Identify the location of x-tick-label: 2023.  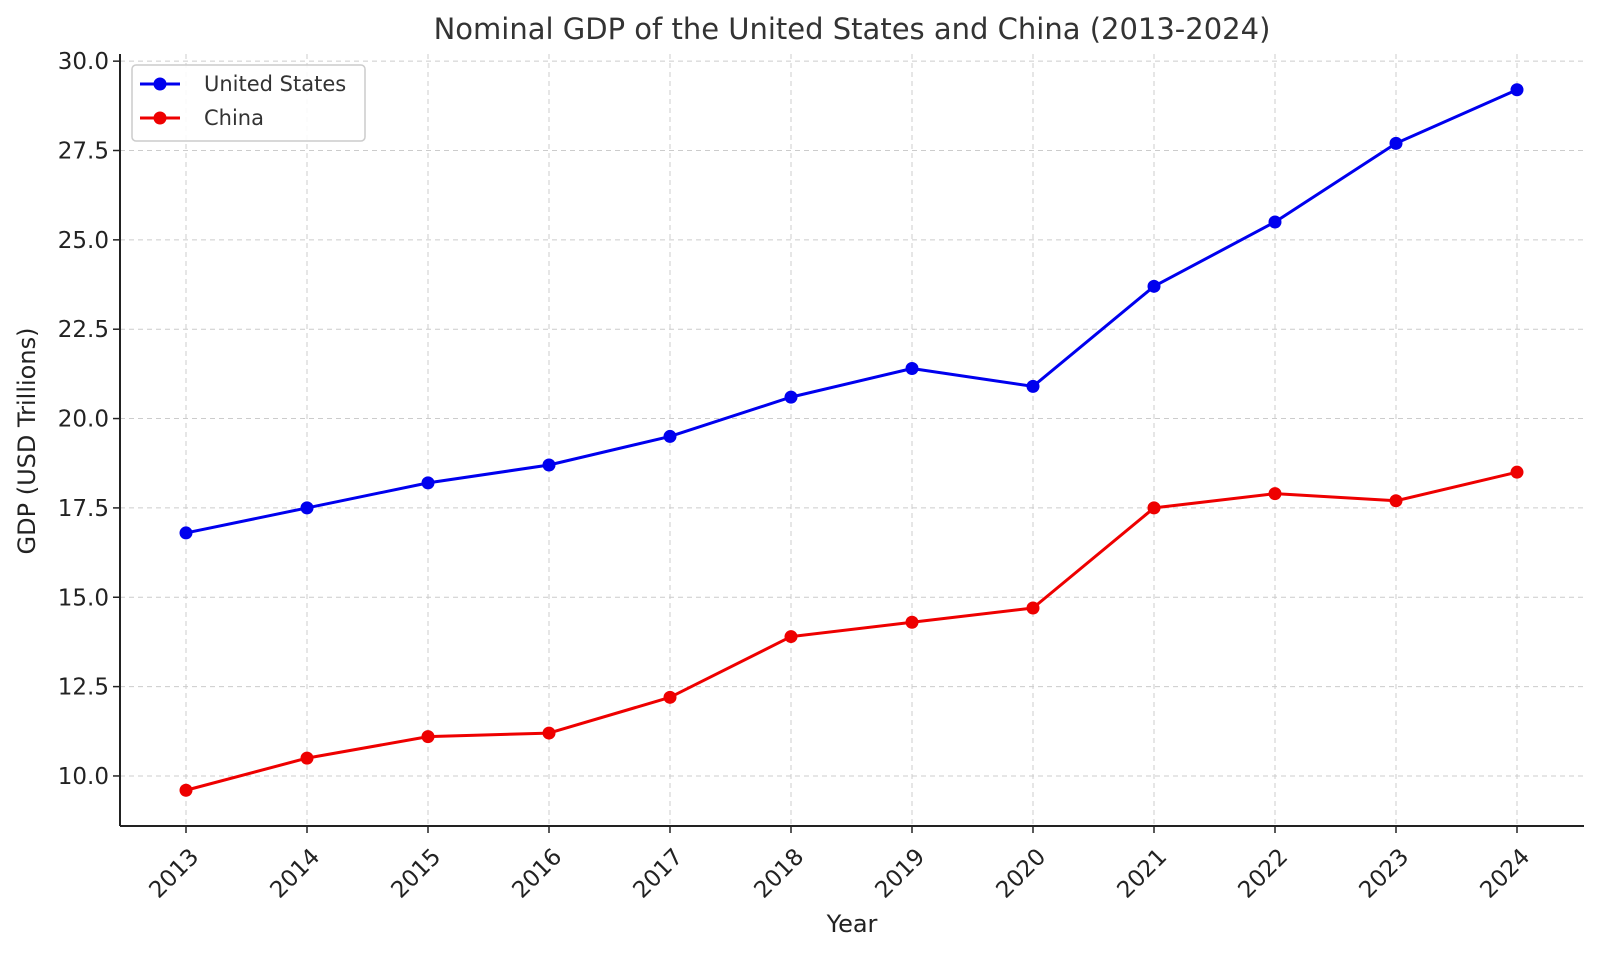
(1384, 874).